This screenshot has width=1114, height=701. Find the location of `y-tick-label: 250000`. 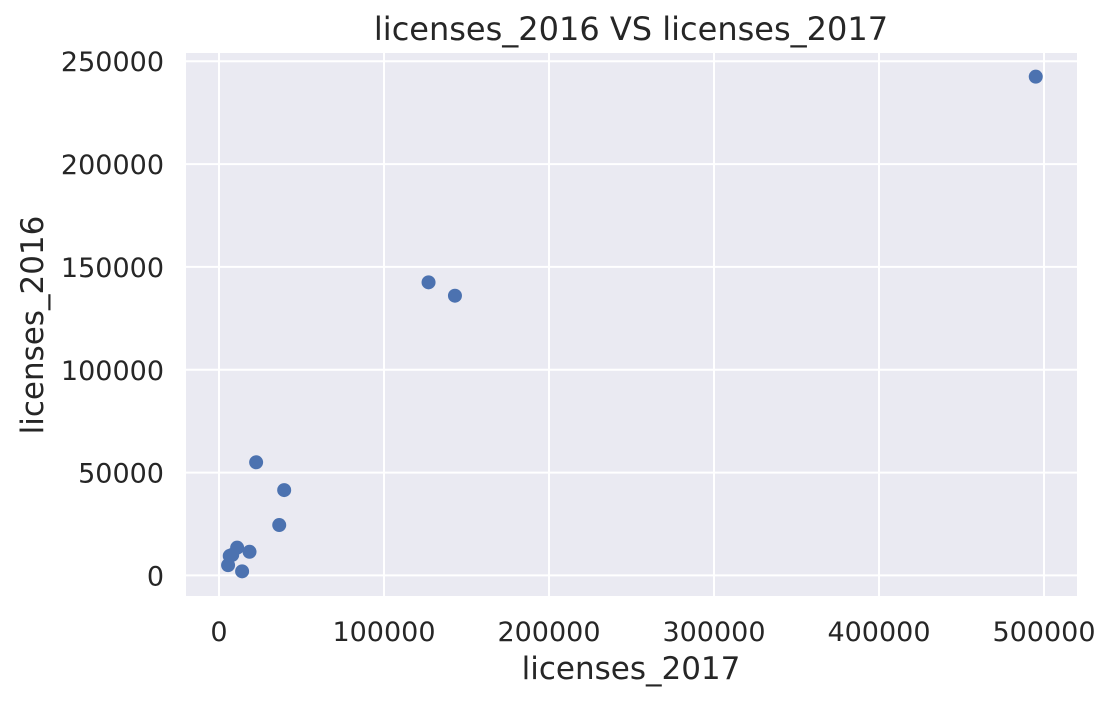

y-tick-label: 250000 is located at coordinates (112, 62).